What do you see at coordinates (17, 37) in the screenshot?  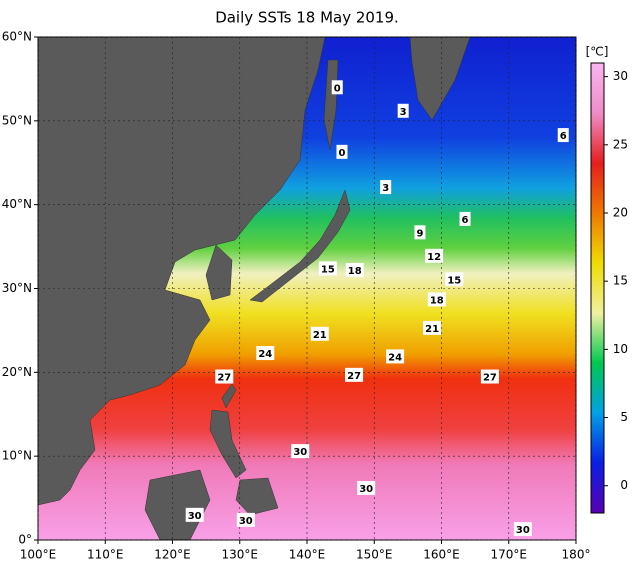 I see `lat-tick-label: 60°N` at bounding box center [17, 37].